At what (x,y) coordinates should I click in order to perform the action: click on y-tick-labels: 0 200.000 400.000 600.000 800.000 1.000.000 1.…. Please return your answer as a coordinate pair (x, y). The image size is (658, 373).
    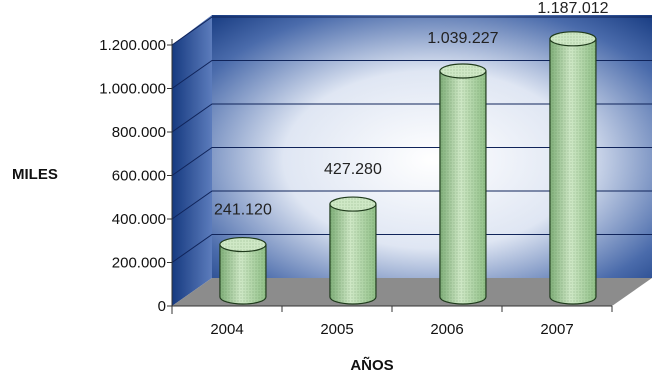
    Looking at the image, I should click on (132, 176).